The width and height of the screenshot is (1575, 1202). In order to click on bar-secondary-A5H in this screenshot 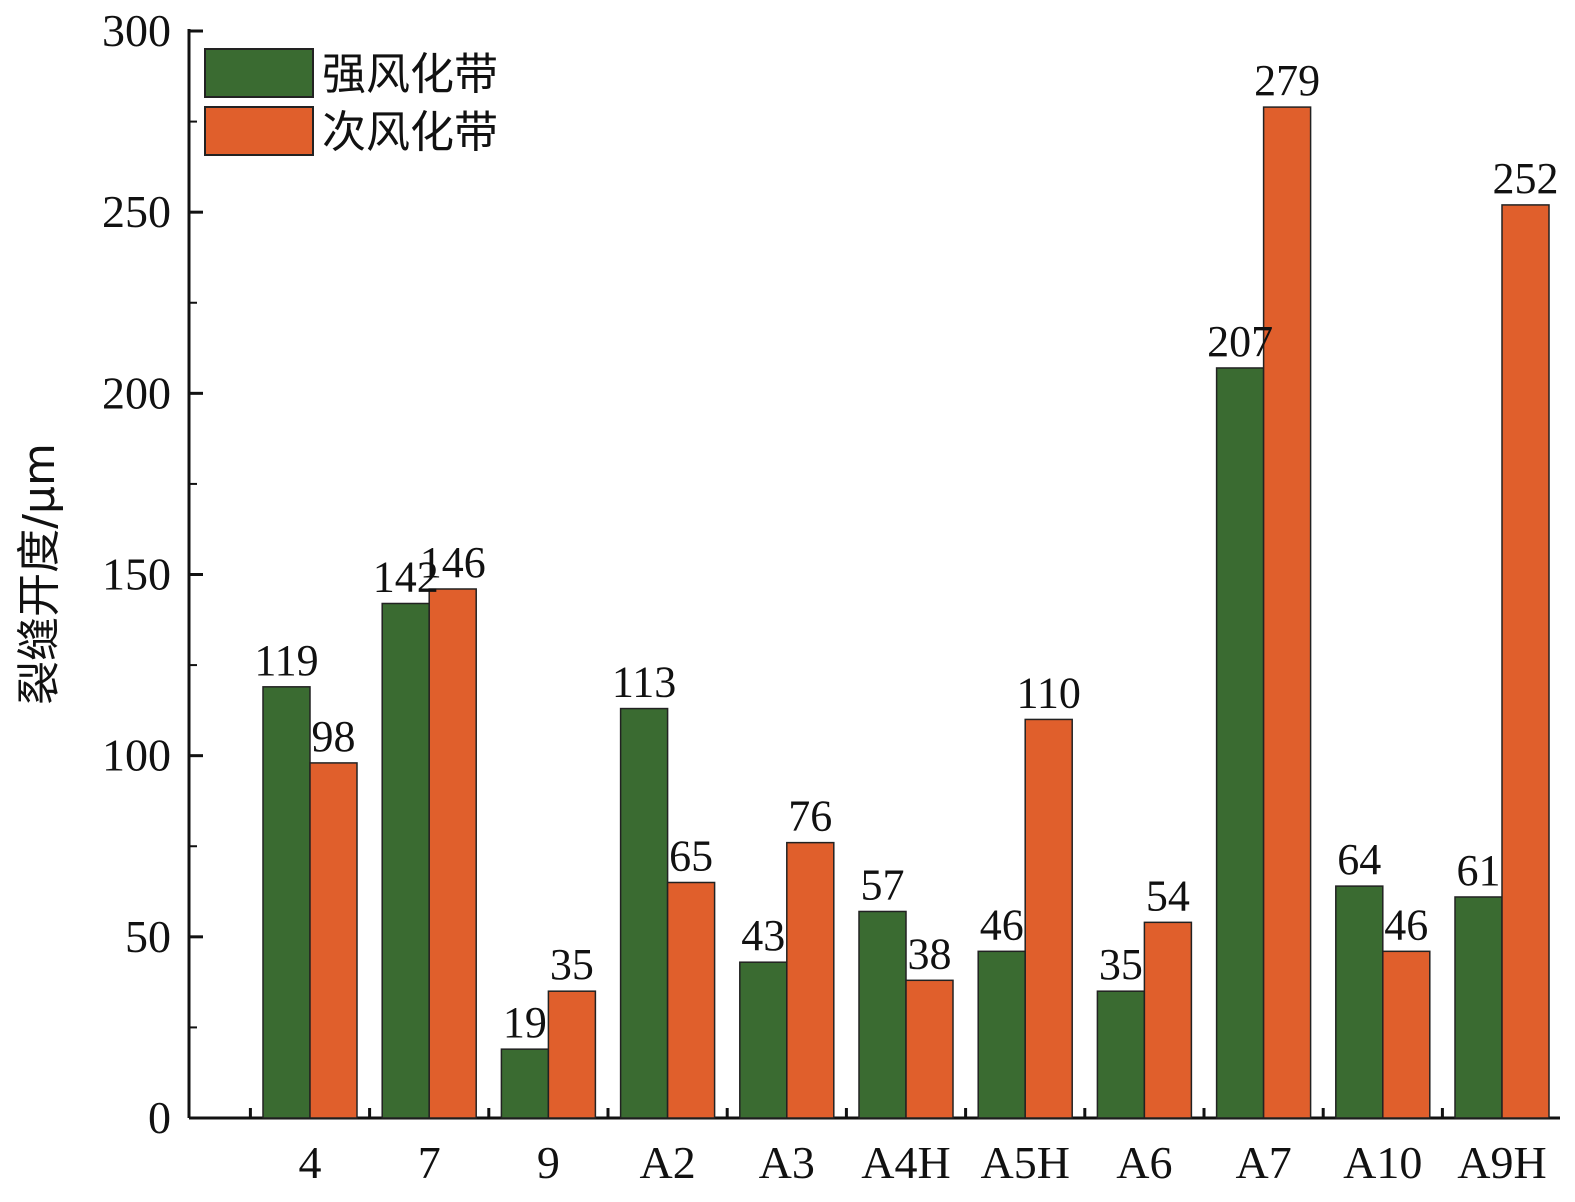, I will do `click(1048, 918)`.